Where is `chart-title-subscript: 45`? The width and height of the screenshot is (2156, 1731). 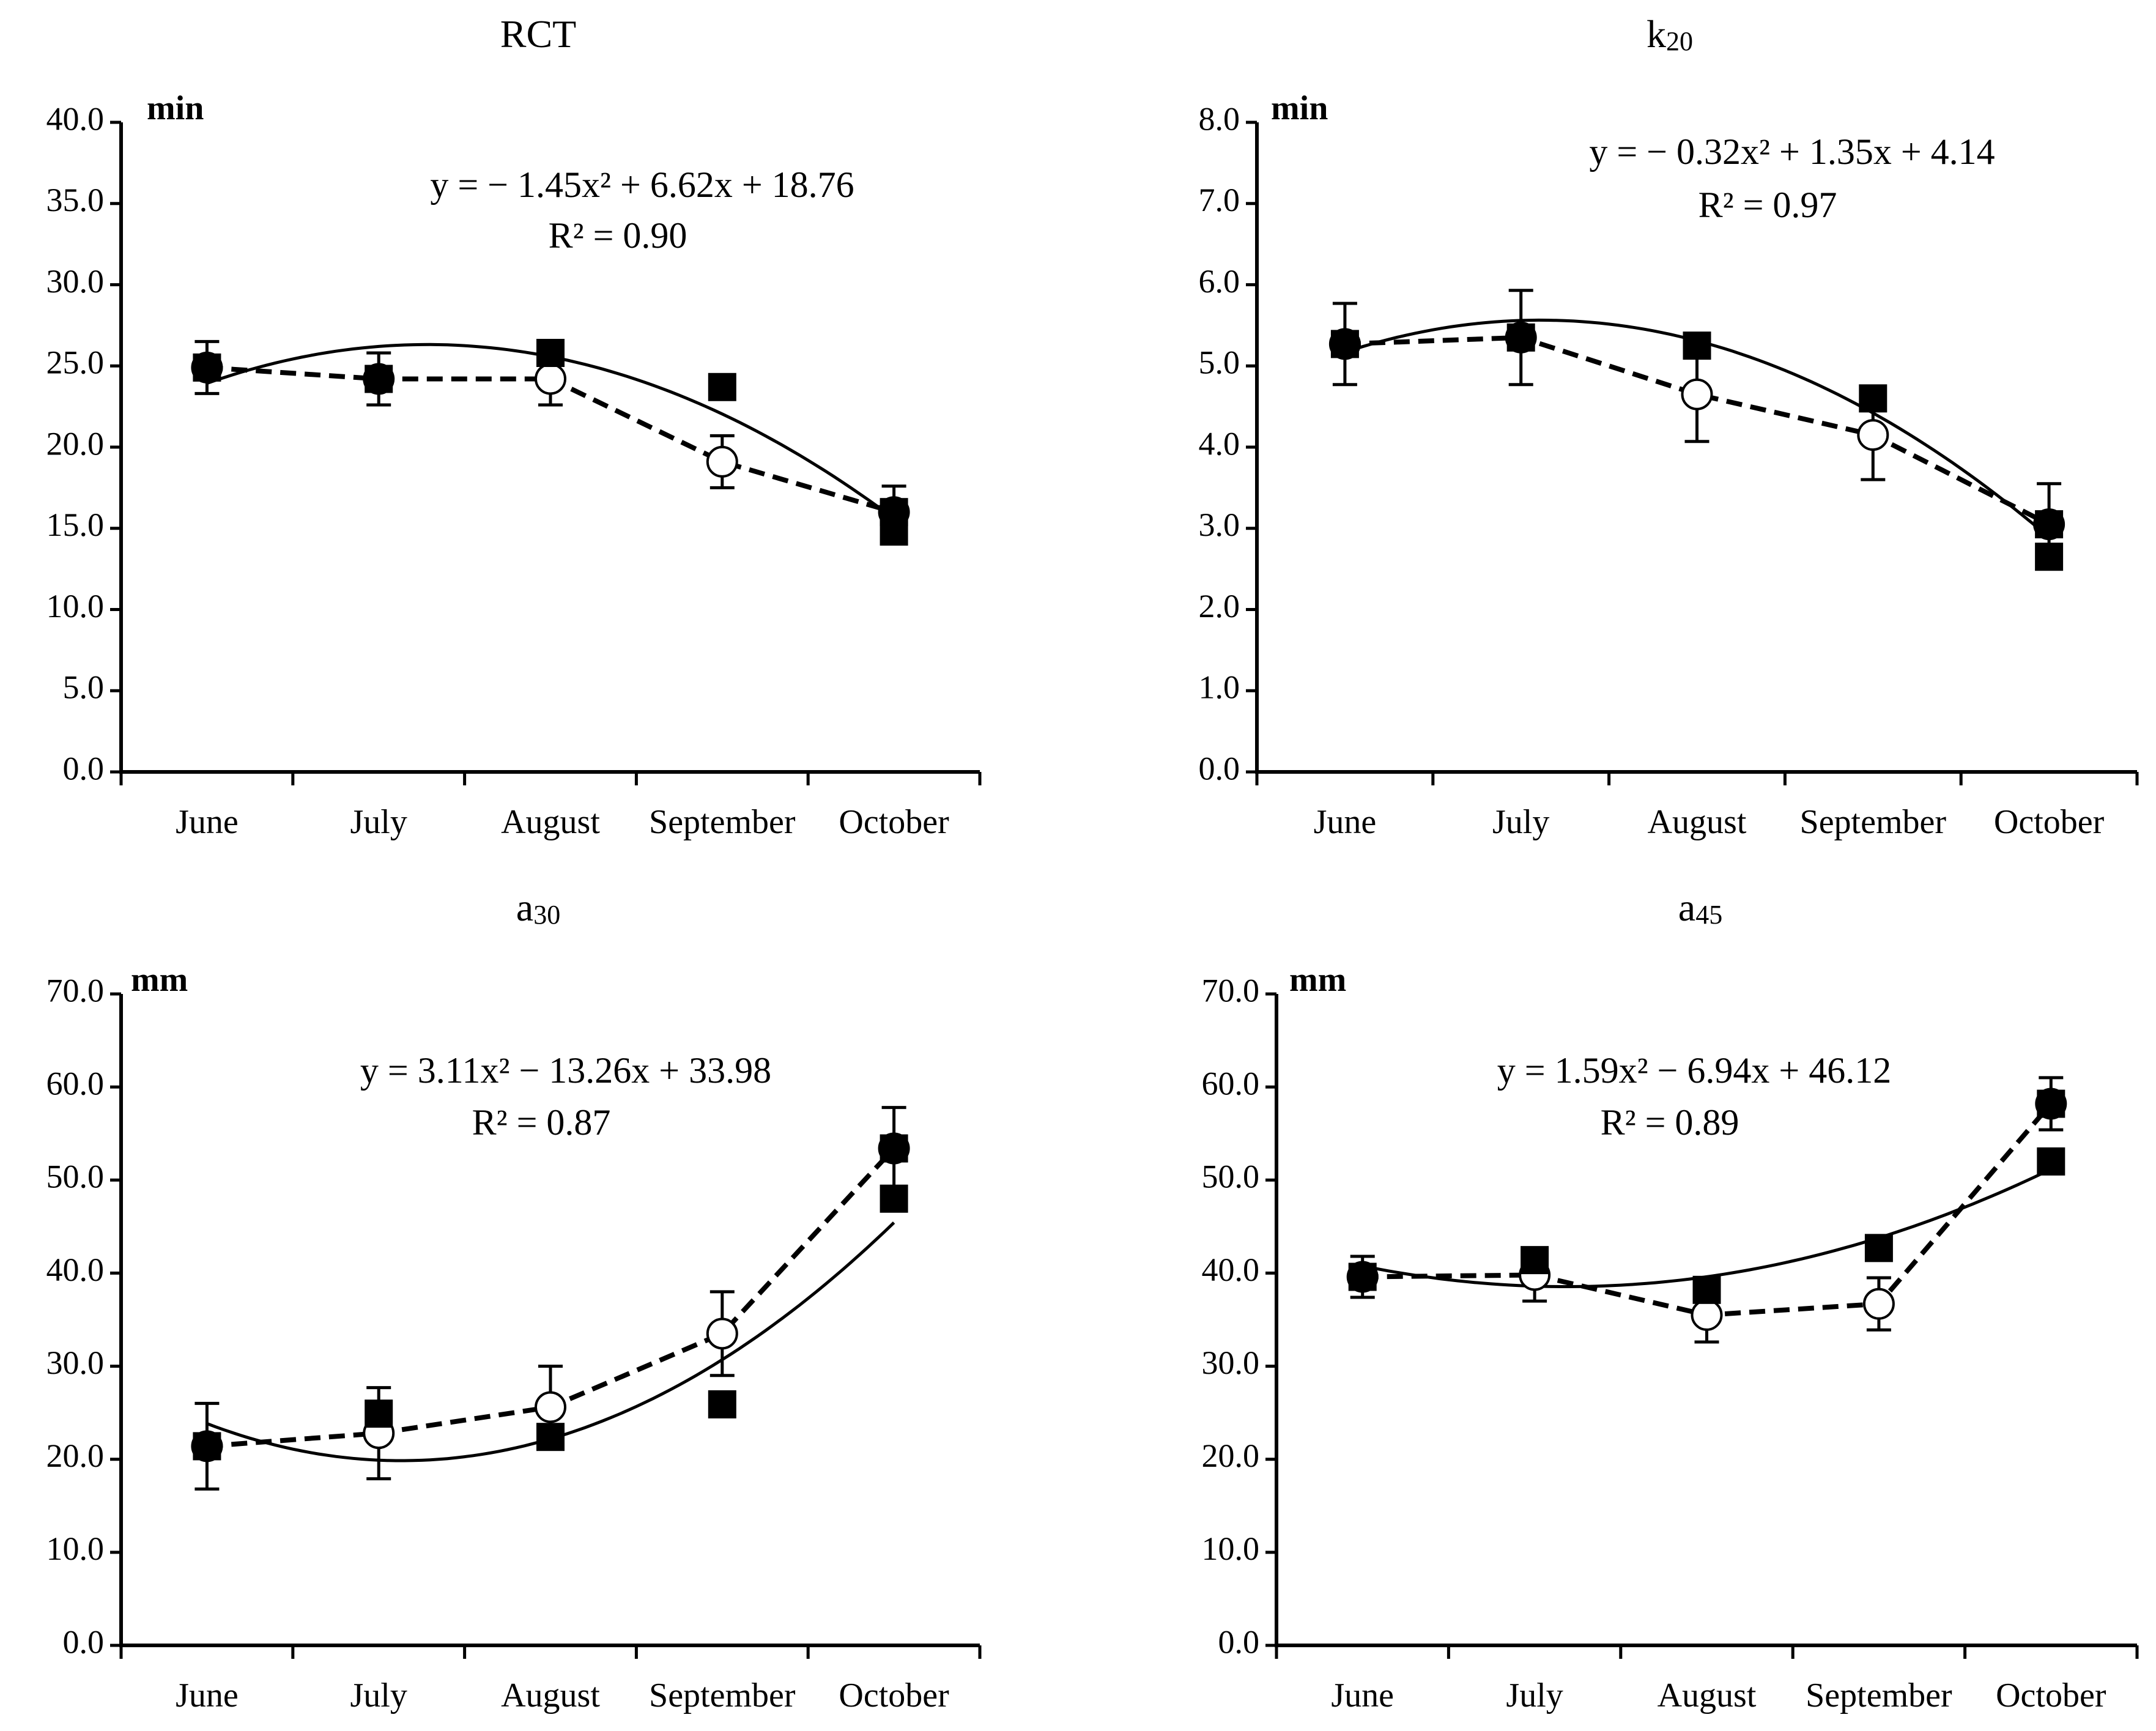
chart-title-subscript: 45 is located at coordinates (1708, 915).